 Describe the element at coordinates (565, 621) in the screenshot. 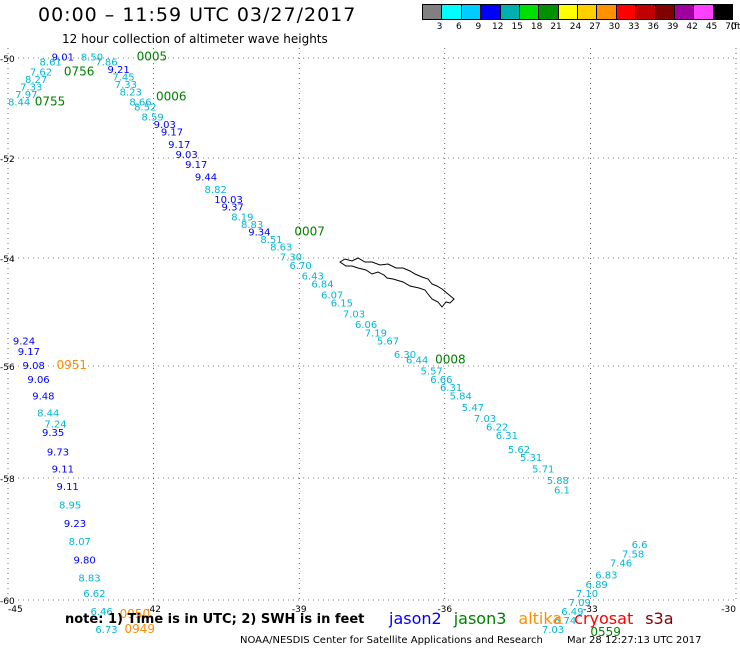

I see `swh-value: 6.74` at that location.